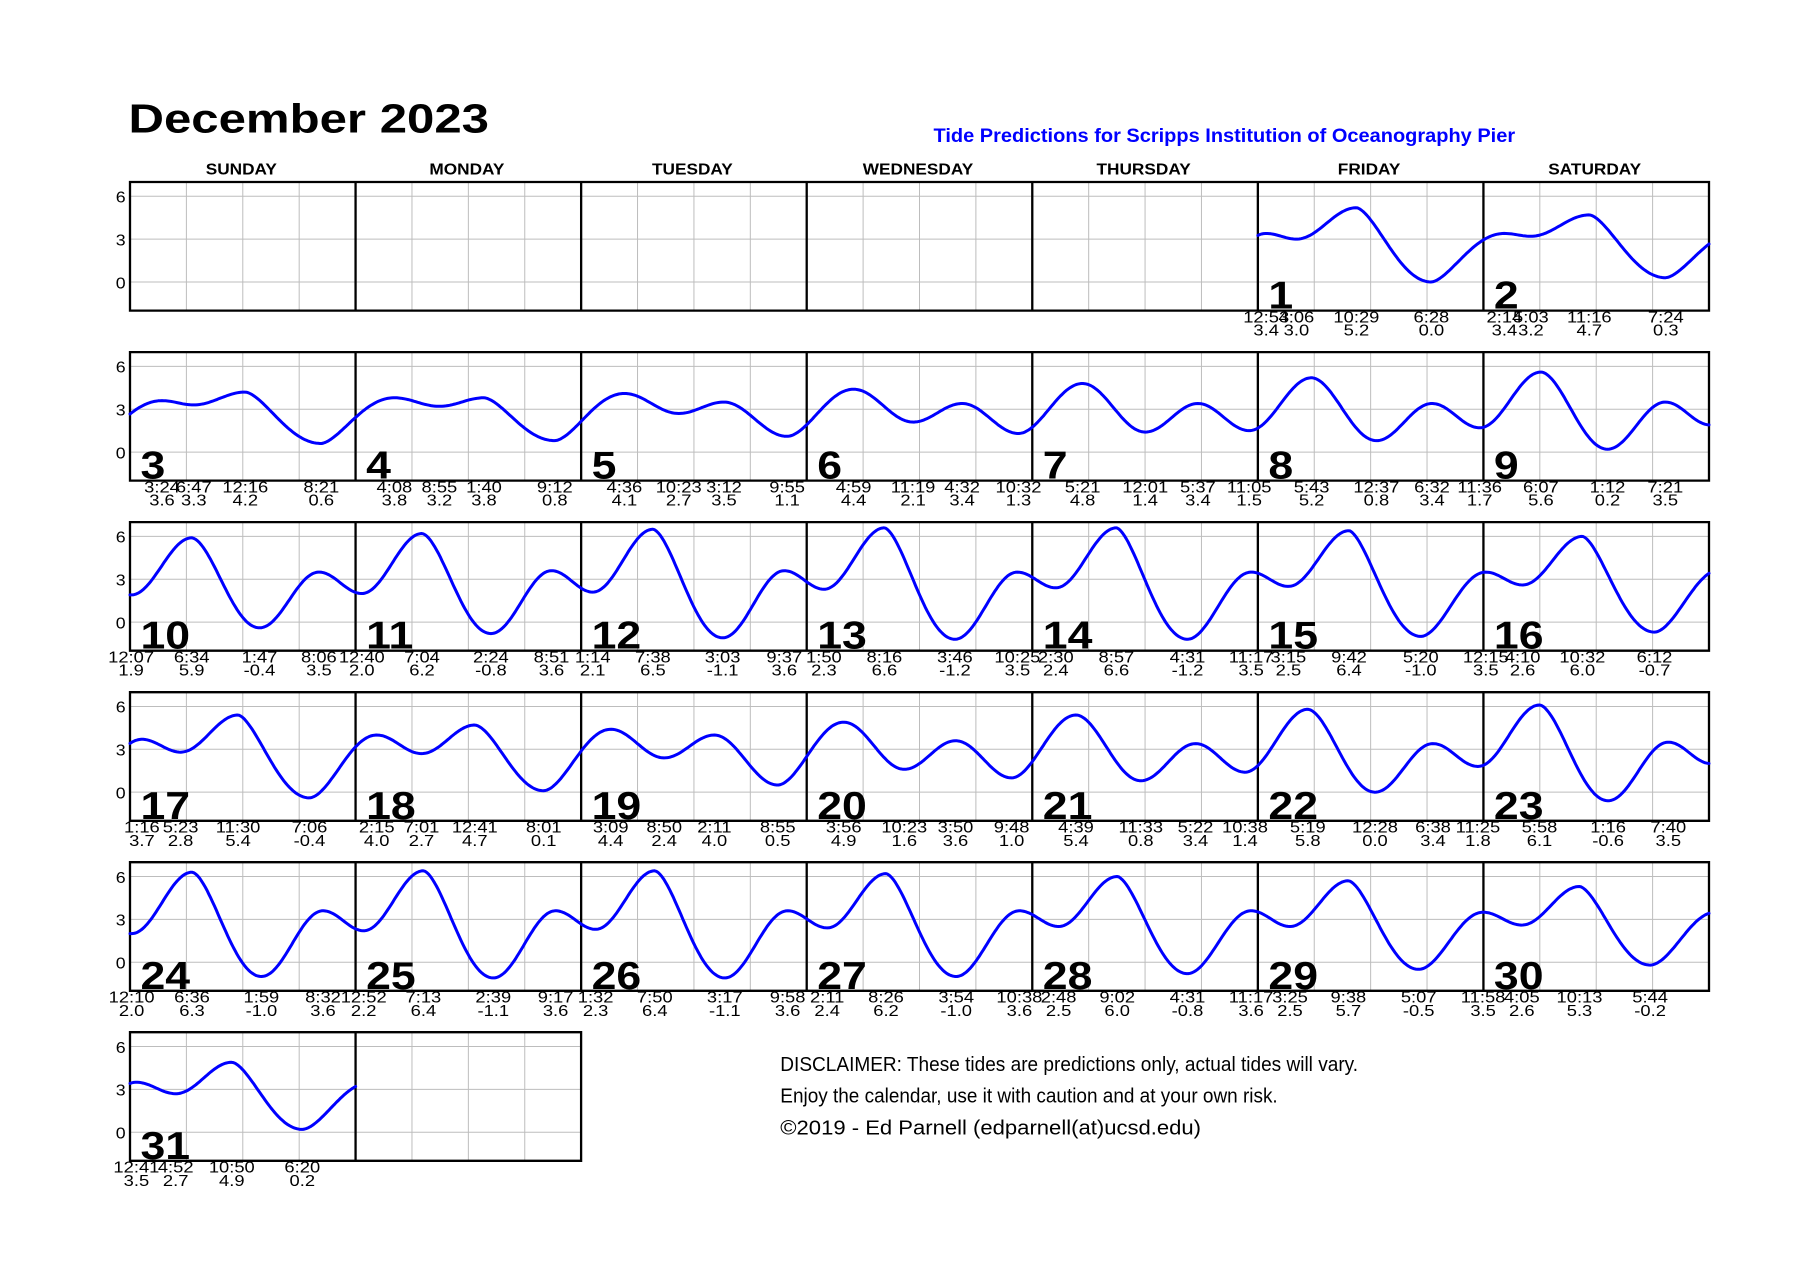  Describe the element at coordinates (725, 997) in the screenshot. I see `svg-text: 3:17` at that location.